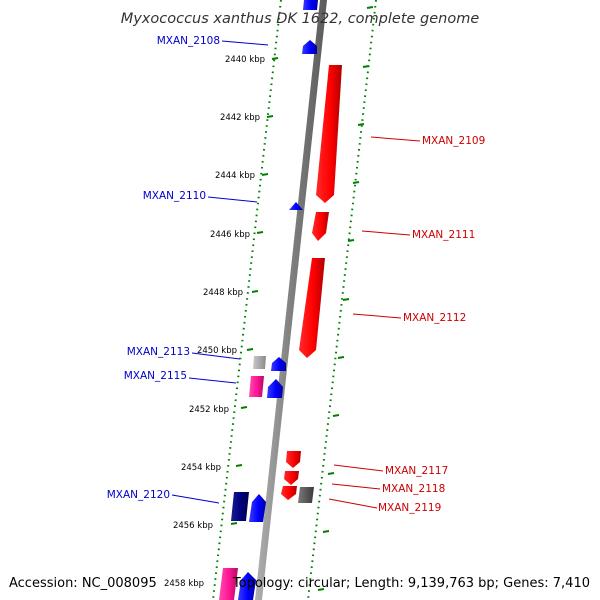 The height and width of the screenshot is (600, 600). What do you see at coordinates (416, 471) in the screenshot?
I see `gene-label-mxan-2117: MXAN_2117` at bounding box center [416, 471].